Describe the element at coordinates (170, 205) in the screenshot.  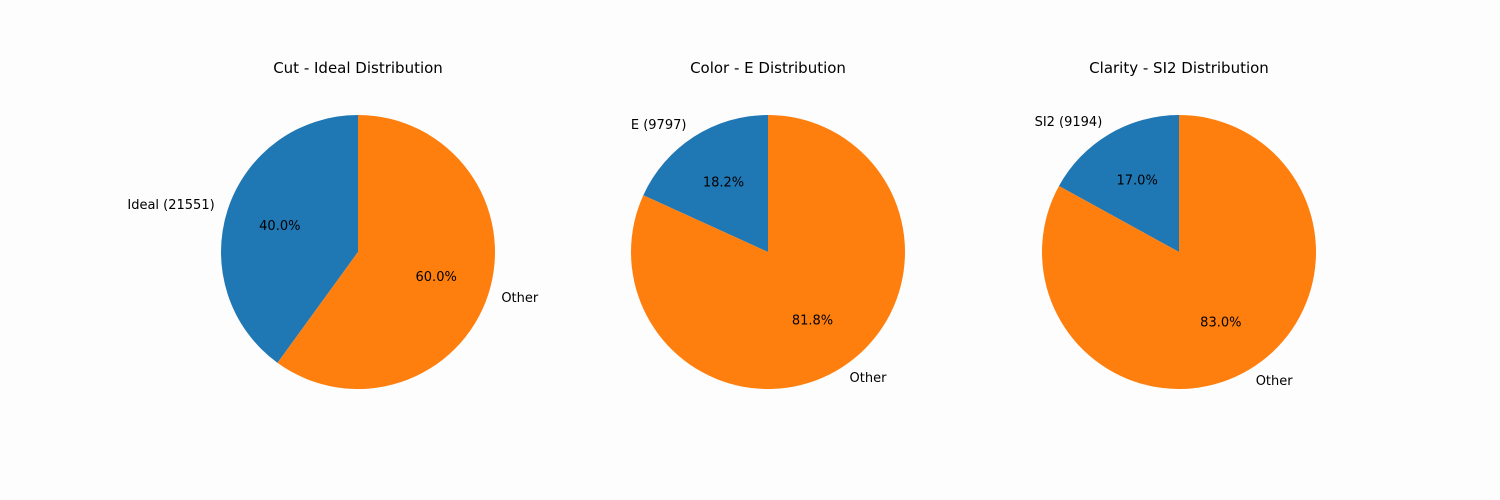
I see `slice-label: Ideal (21551)` at that location.